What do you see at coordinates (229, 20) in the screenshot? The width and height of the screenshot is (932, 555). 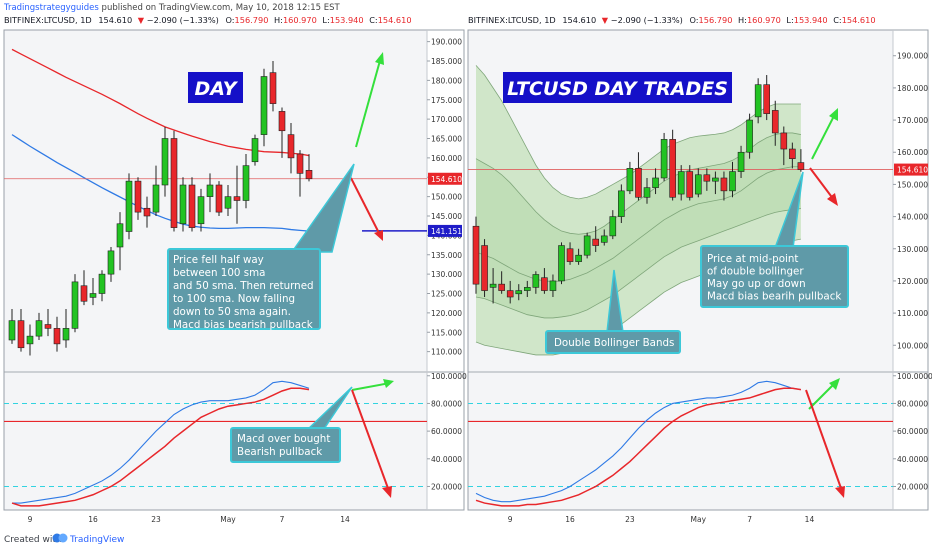 I see `left-legend-o-label: O:` at bounding box center [229, 20].